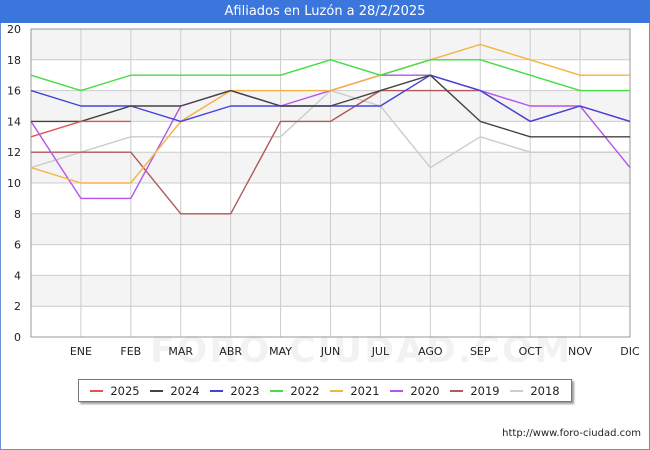 Image resolution: width=650 pixels, height=450 pixels. I want to click on x-tick-label: MAY, so click(280, 351).